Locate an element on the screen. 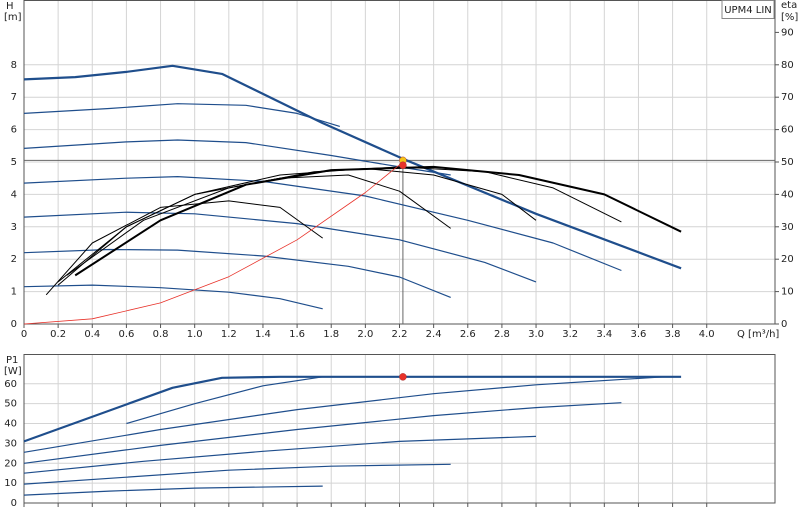  x-tick-label: 1.4 is located at coordinates (263, 334).